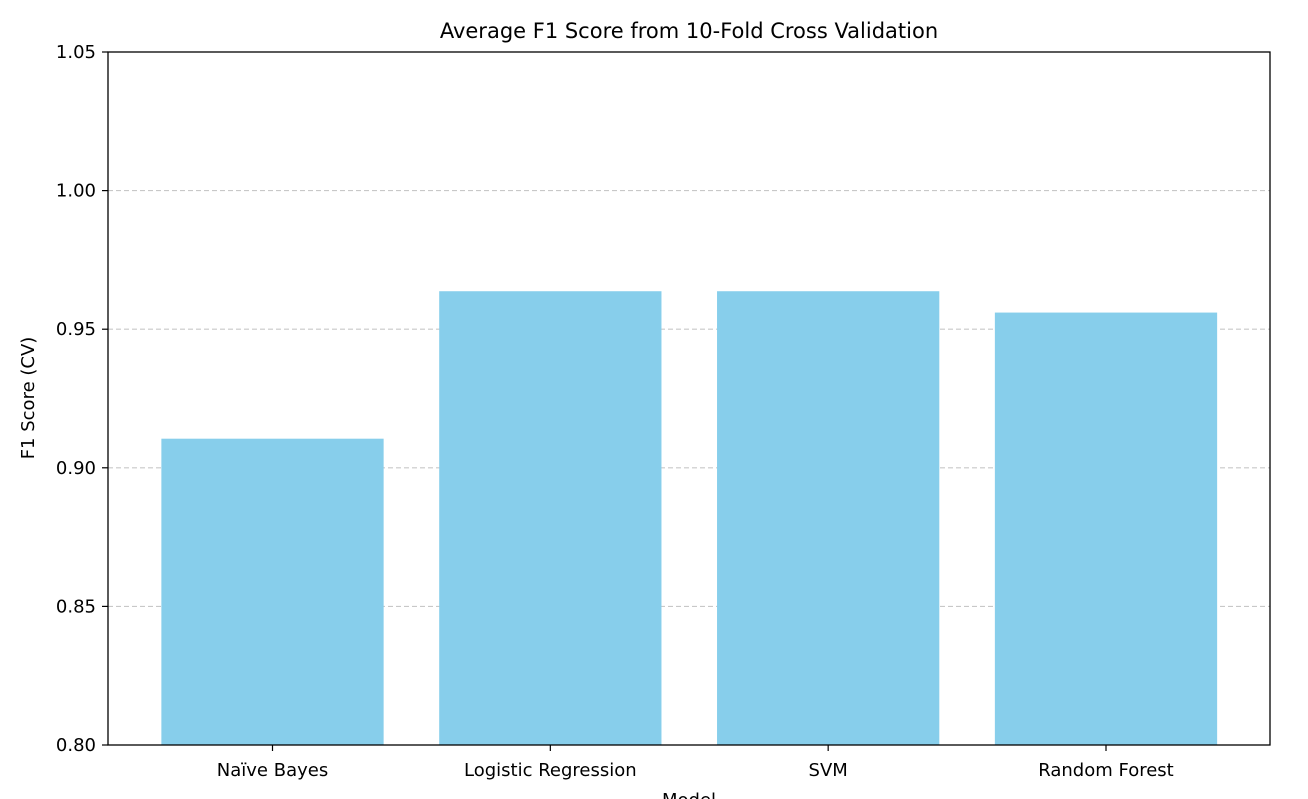 The image size is (1308, 799). Describe the element at coordinates (828, 770) in the screenshot. I see `x-tick-label: SVM` at that location.